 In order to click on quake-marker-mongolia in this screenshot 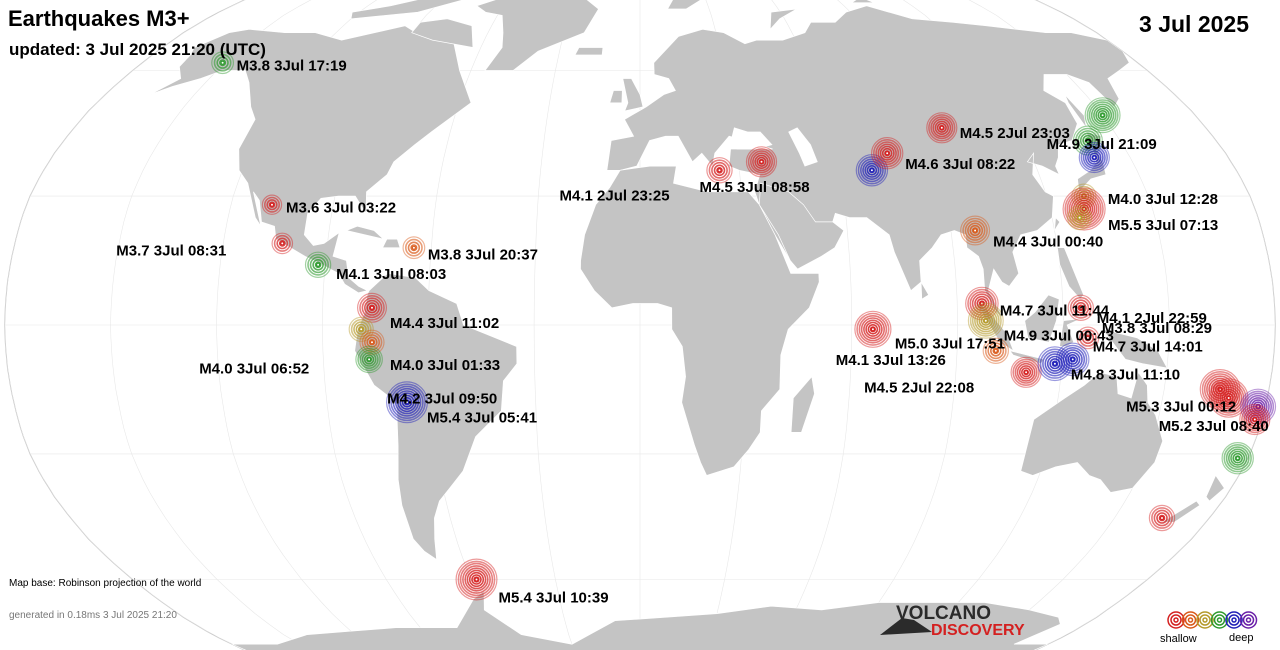, I will do `click(942, 128)`.